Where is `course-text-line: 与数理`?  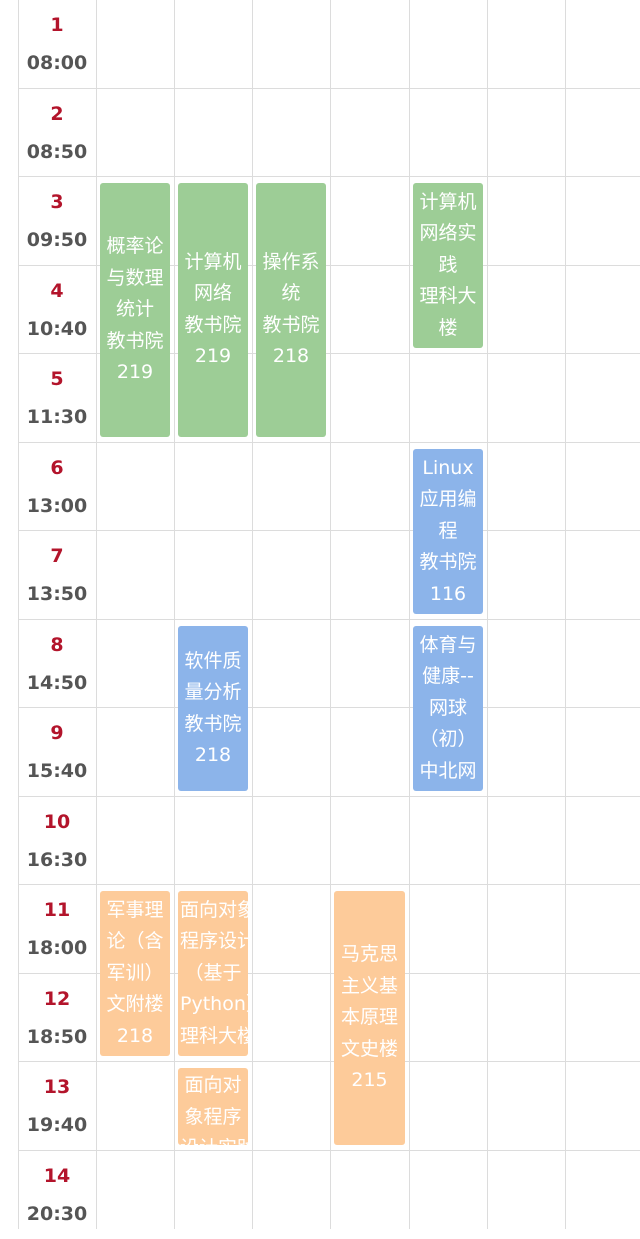 course-text-line: 与数理 is located at coordinates (135, 277).